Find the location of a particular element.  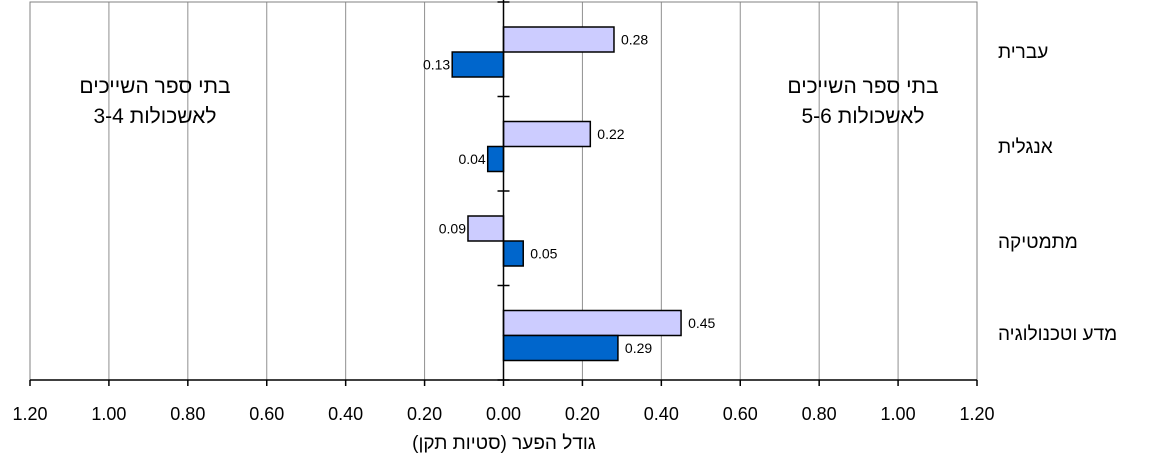

data-label: 0.22 is located at coordinates (610, 134).